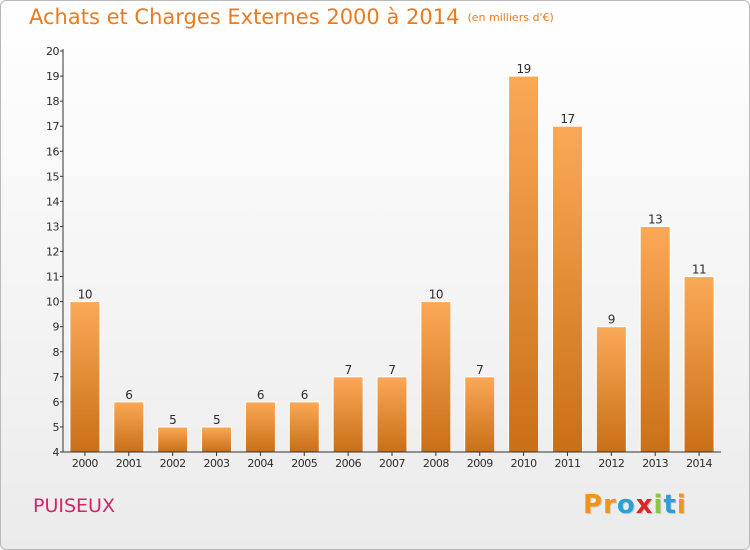 The height and width of the screenshot is (550, 750). I want to click on bar-2003, so click(217, 439).